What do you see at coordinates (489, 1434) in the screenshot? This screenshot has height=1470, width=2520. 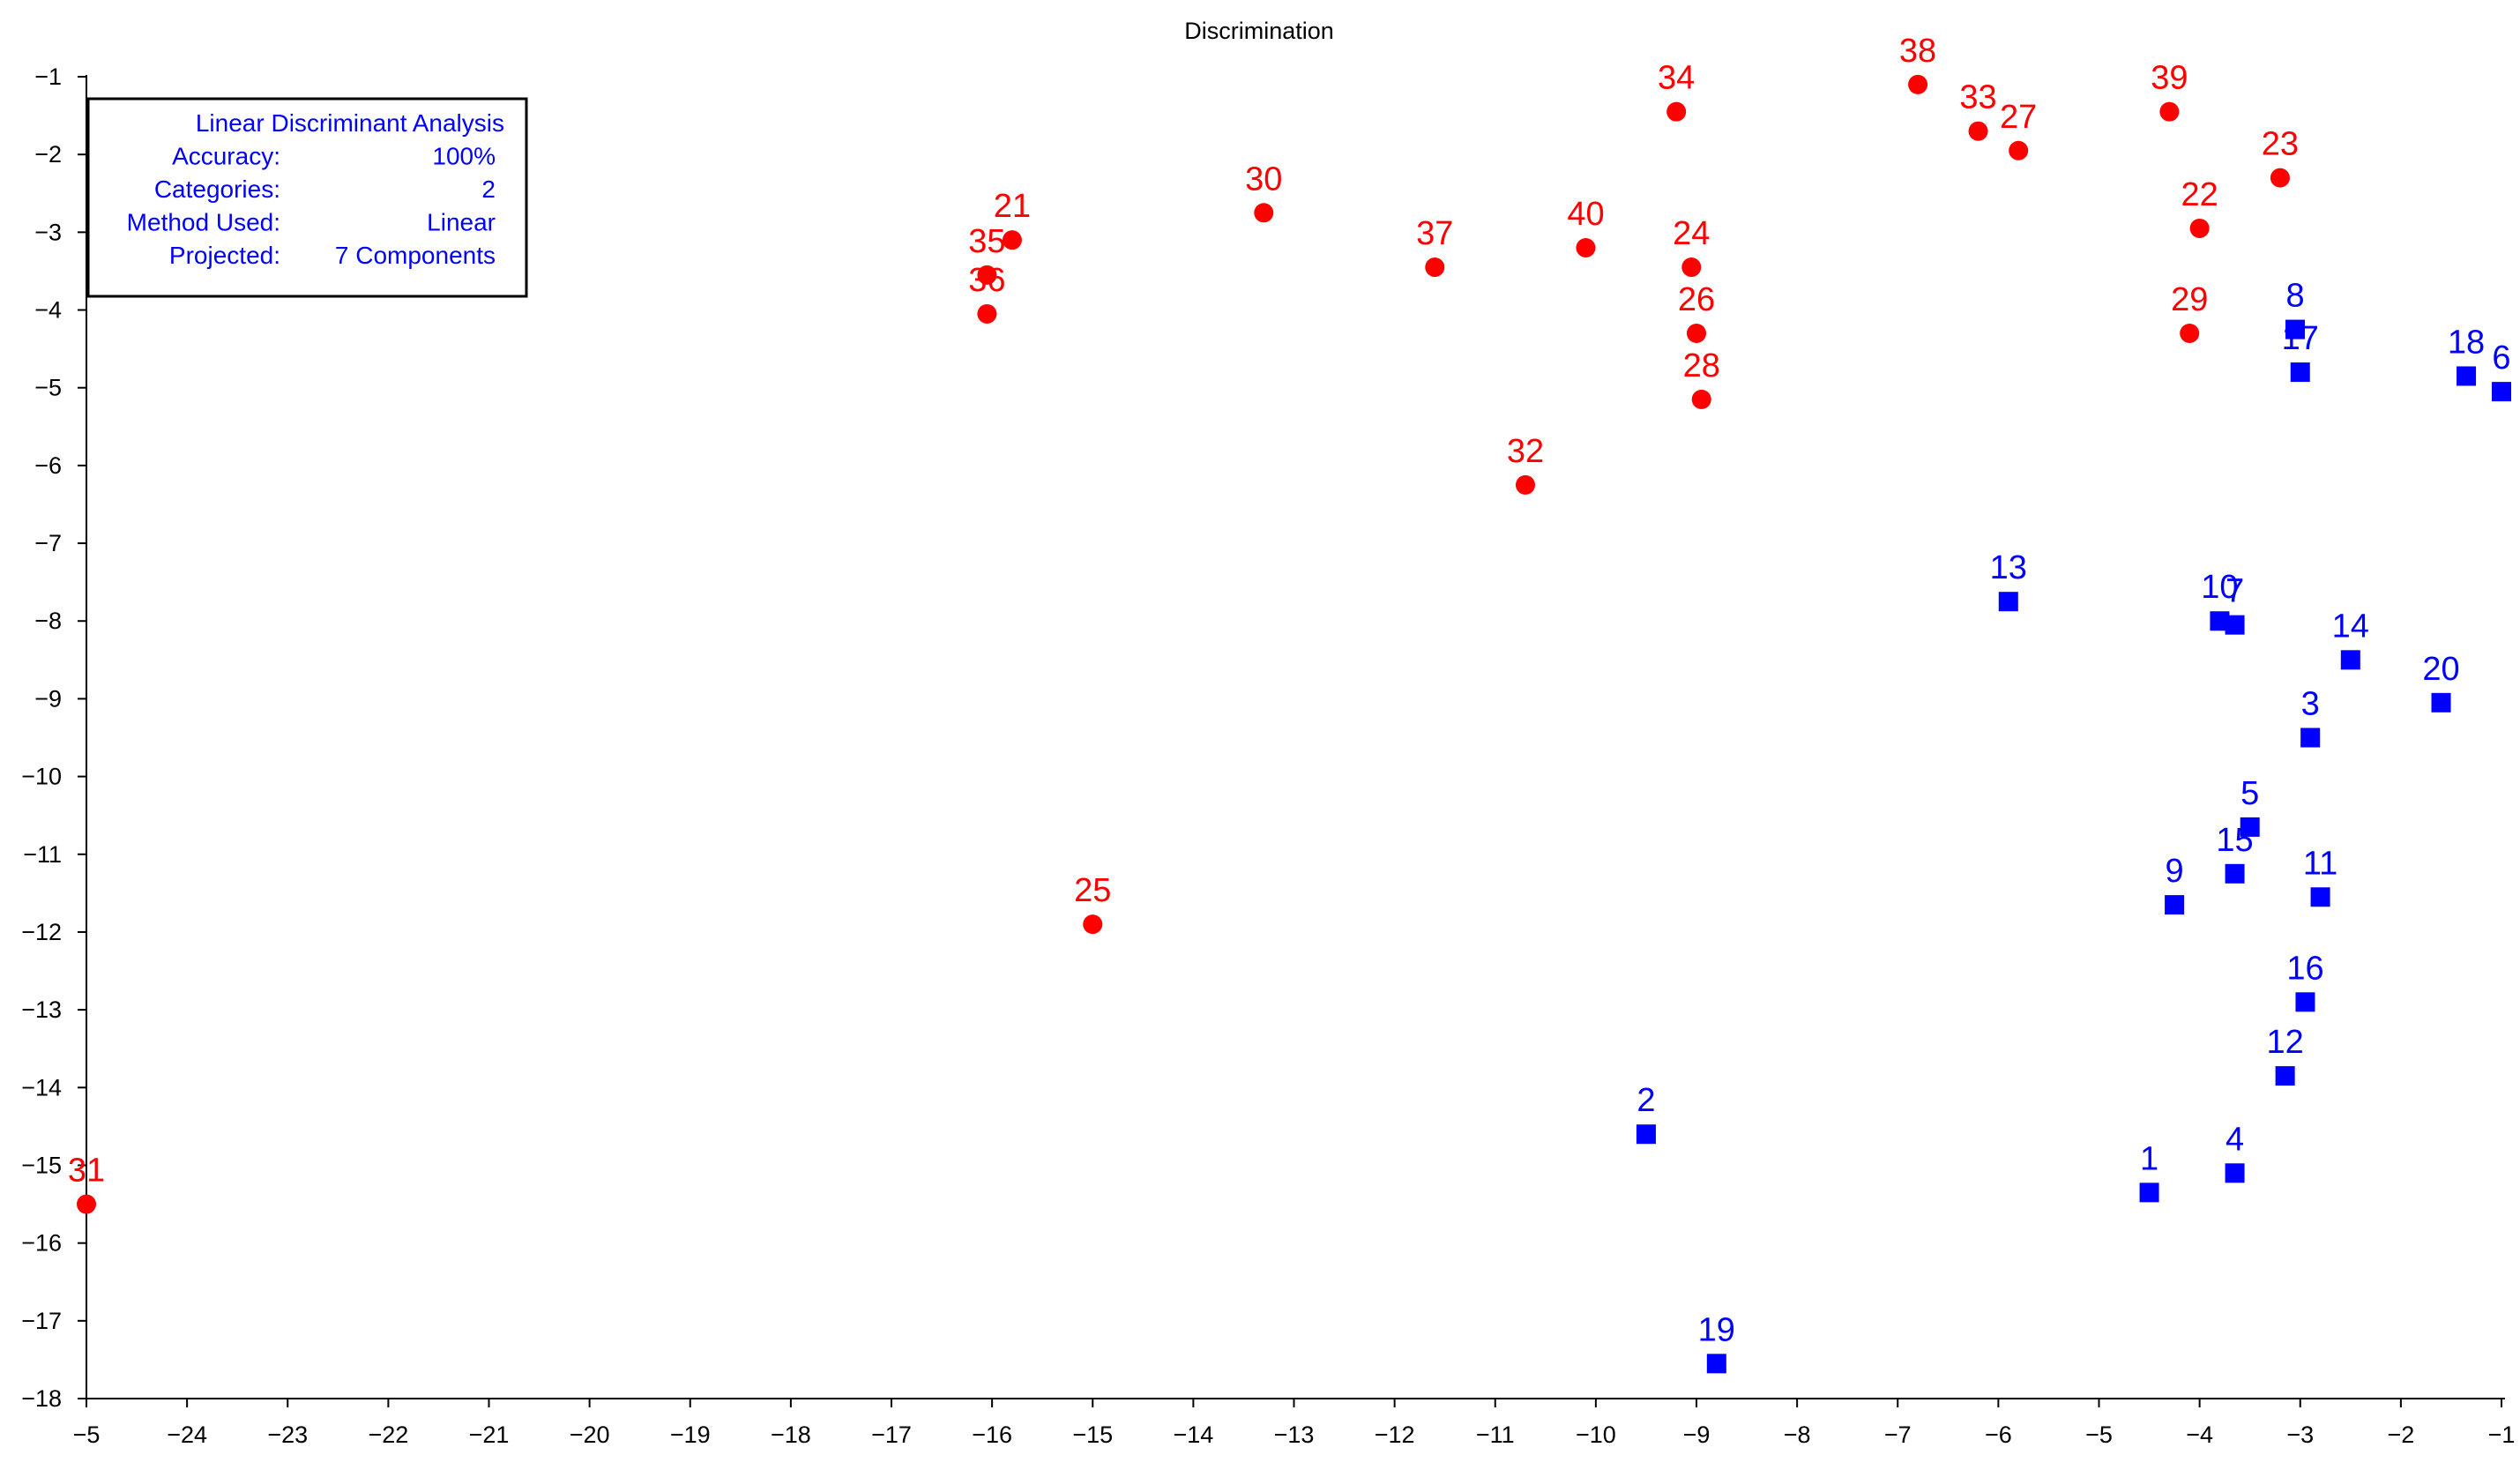 I see `x-tick-label: −21` at bounding box center [489, 1434].